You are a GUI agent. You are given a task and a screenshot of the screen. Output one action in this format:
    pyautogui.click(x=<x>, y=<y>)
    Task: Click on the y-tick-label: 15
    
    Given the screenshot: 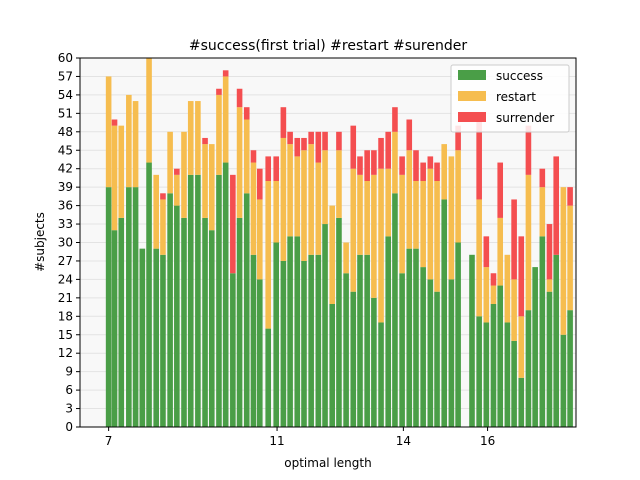 What is the action you would take?
    pyautogui.click(x=65, y=335)
    